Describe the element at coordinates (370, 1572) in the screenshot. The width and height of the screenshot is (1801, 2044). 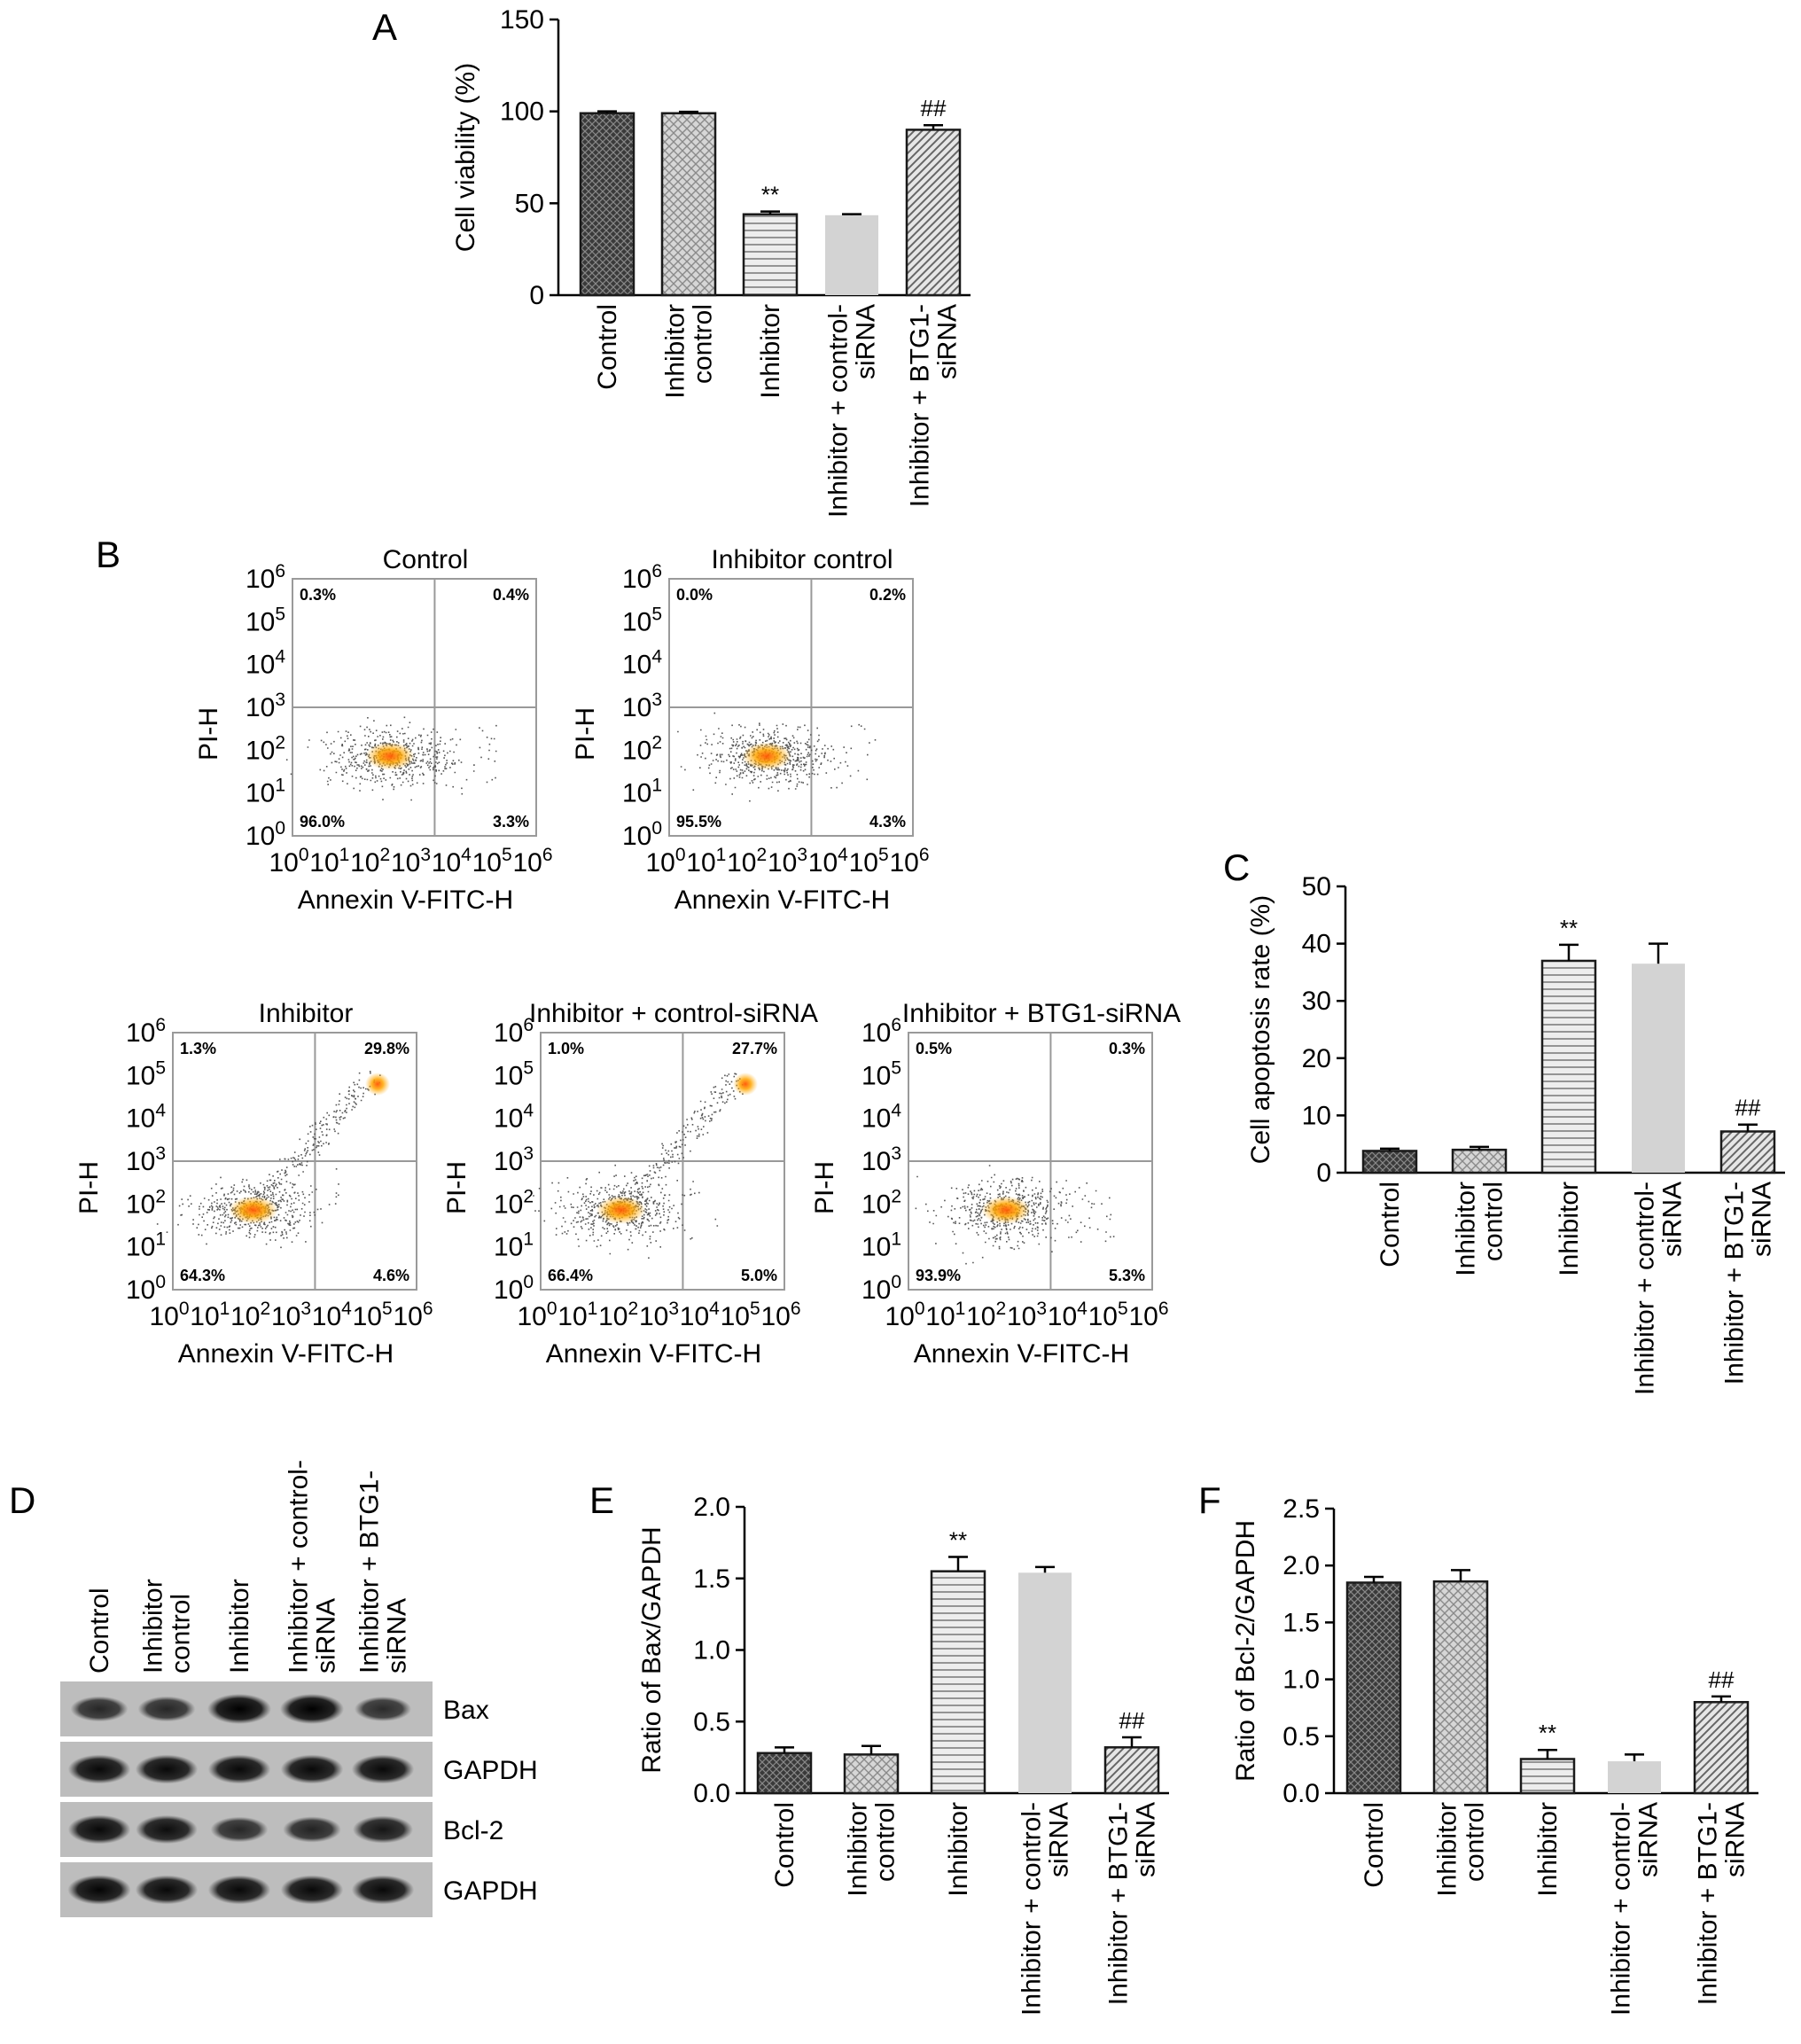
I see `lane-label: Inhibitor + BTG1-` at that location.